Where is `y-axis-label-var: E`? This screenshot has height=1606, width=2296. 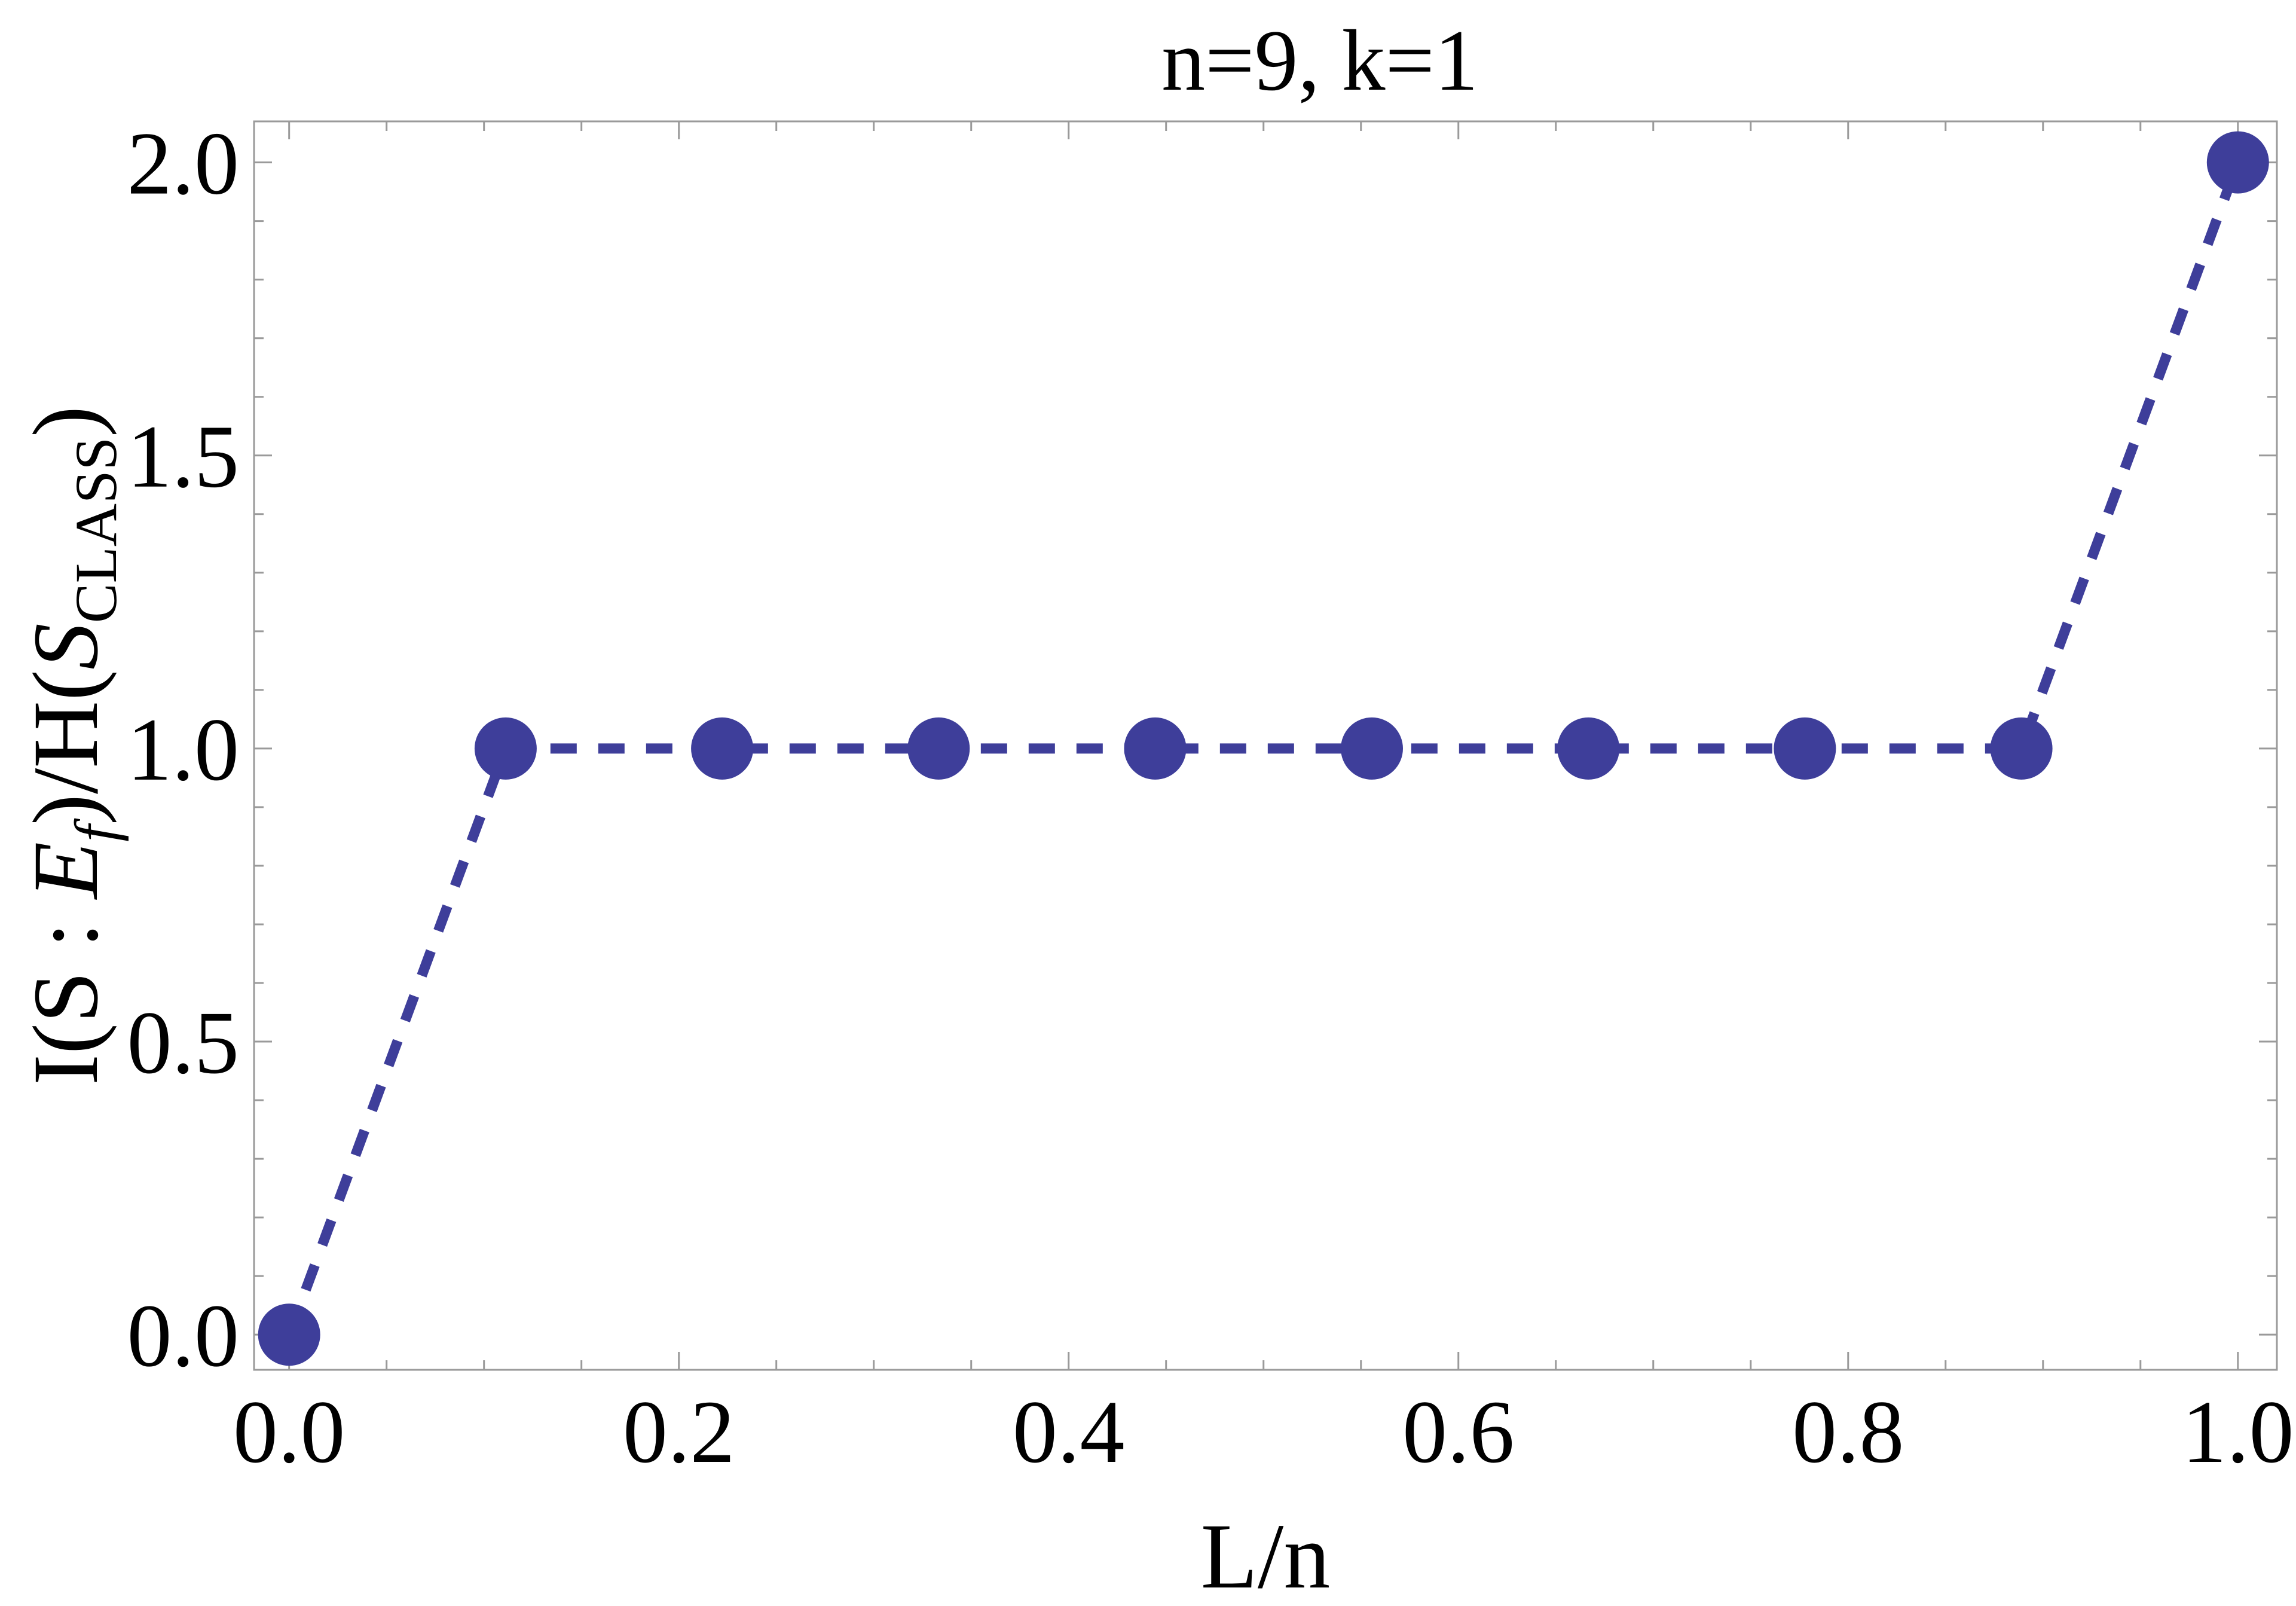
y-axis-label-var: E is located at coordinates (65, 871).